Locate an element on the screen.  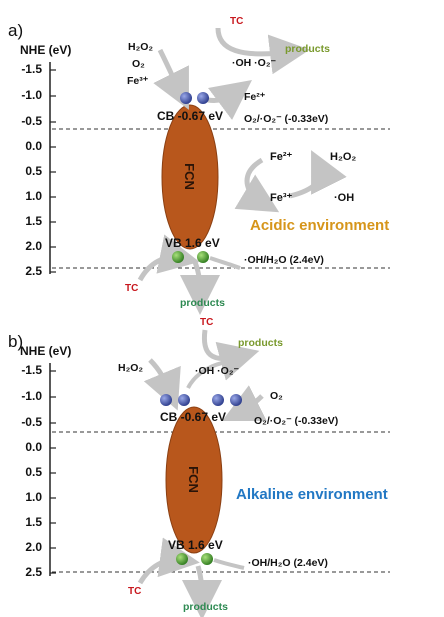
radical-arrow is located at coordinates (204, 375).